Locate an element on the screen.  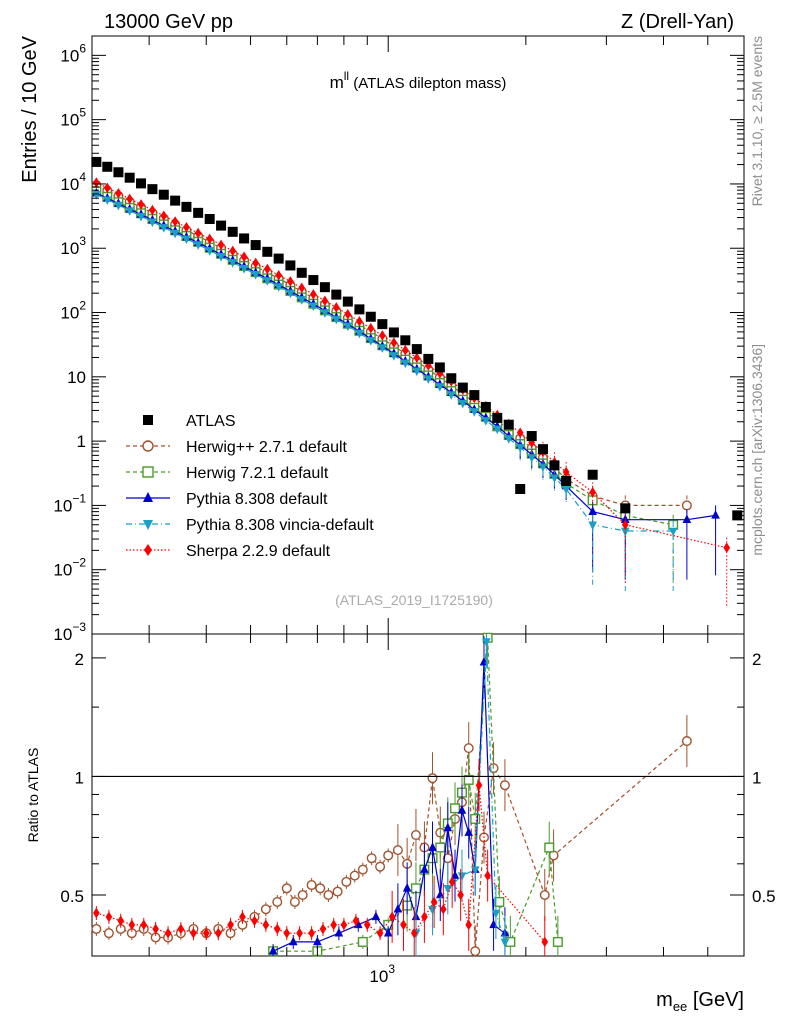
x-axis-label-unit: [GeV] is located at coordinates (715, 1000).